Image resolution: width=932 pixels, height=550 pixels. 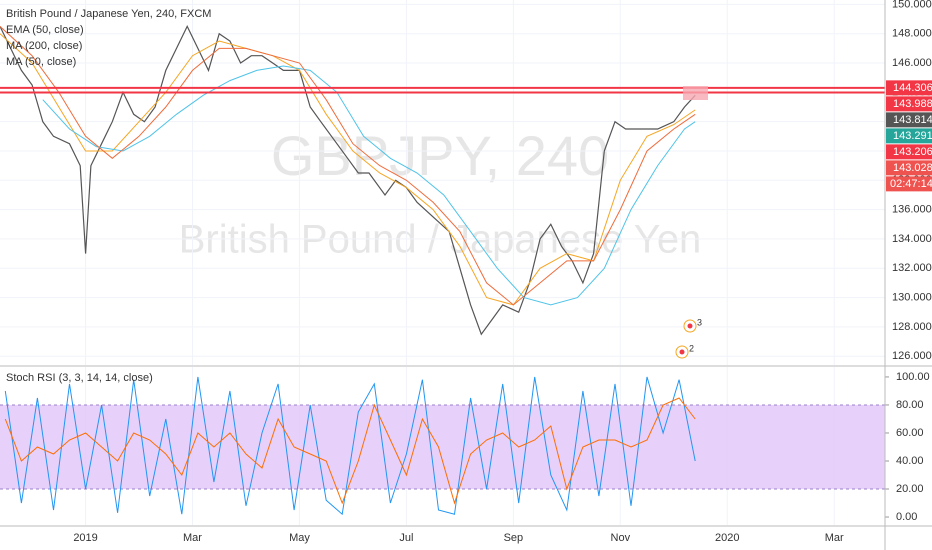 I want to click on legend-entry: MA (50, close), so click(x=41, y=62).